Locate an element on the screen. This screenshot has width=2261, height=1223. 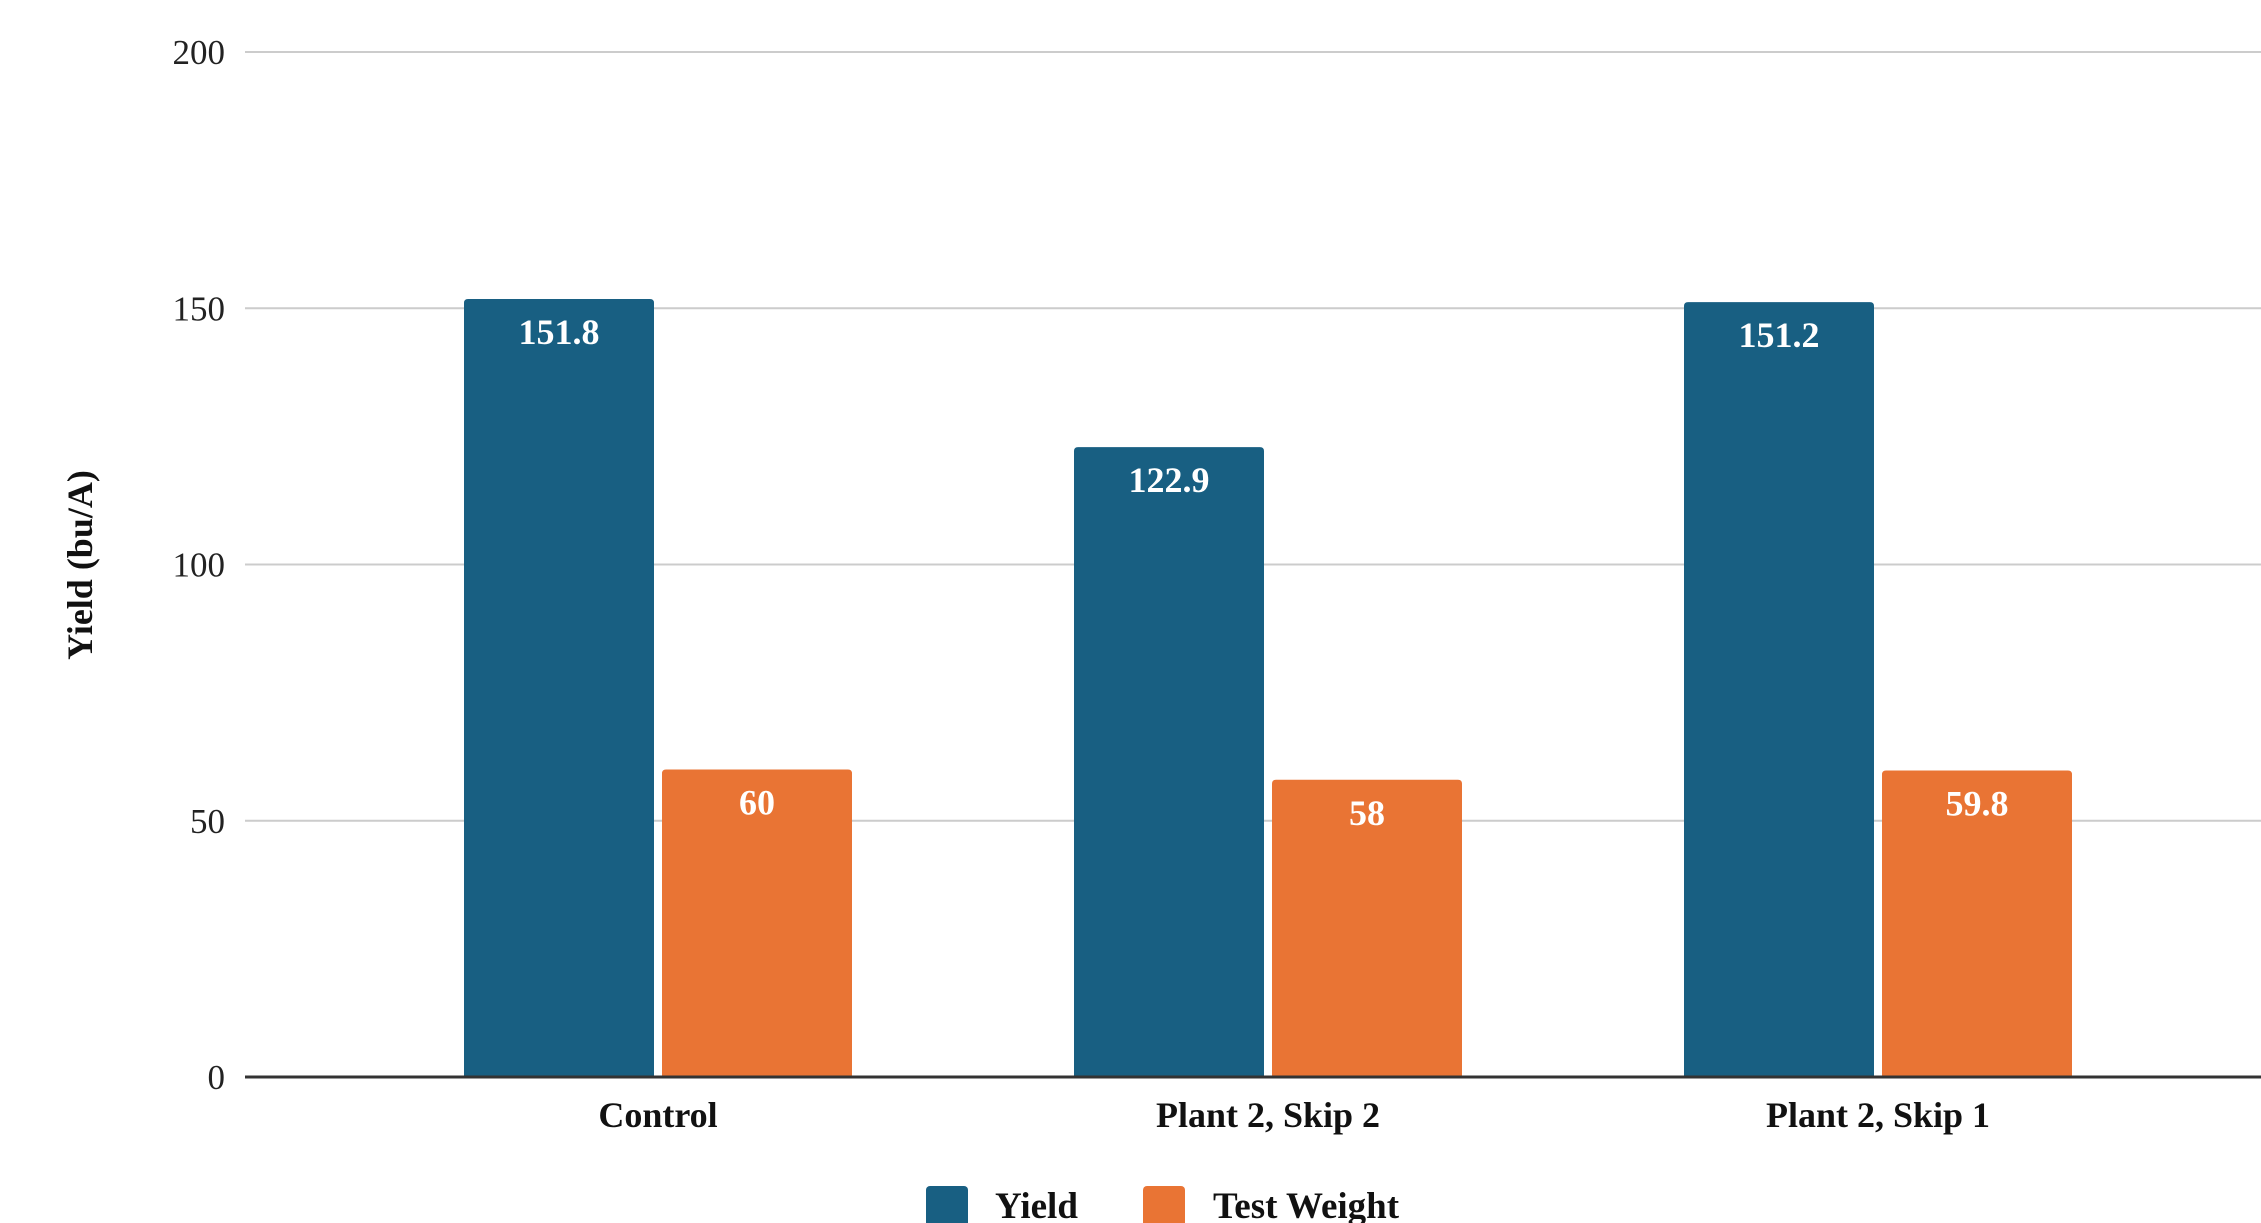
y-axis-title: Yield (bu/A) is located at coordinates (80, 565).